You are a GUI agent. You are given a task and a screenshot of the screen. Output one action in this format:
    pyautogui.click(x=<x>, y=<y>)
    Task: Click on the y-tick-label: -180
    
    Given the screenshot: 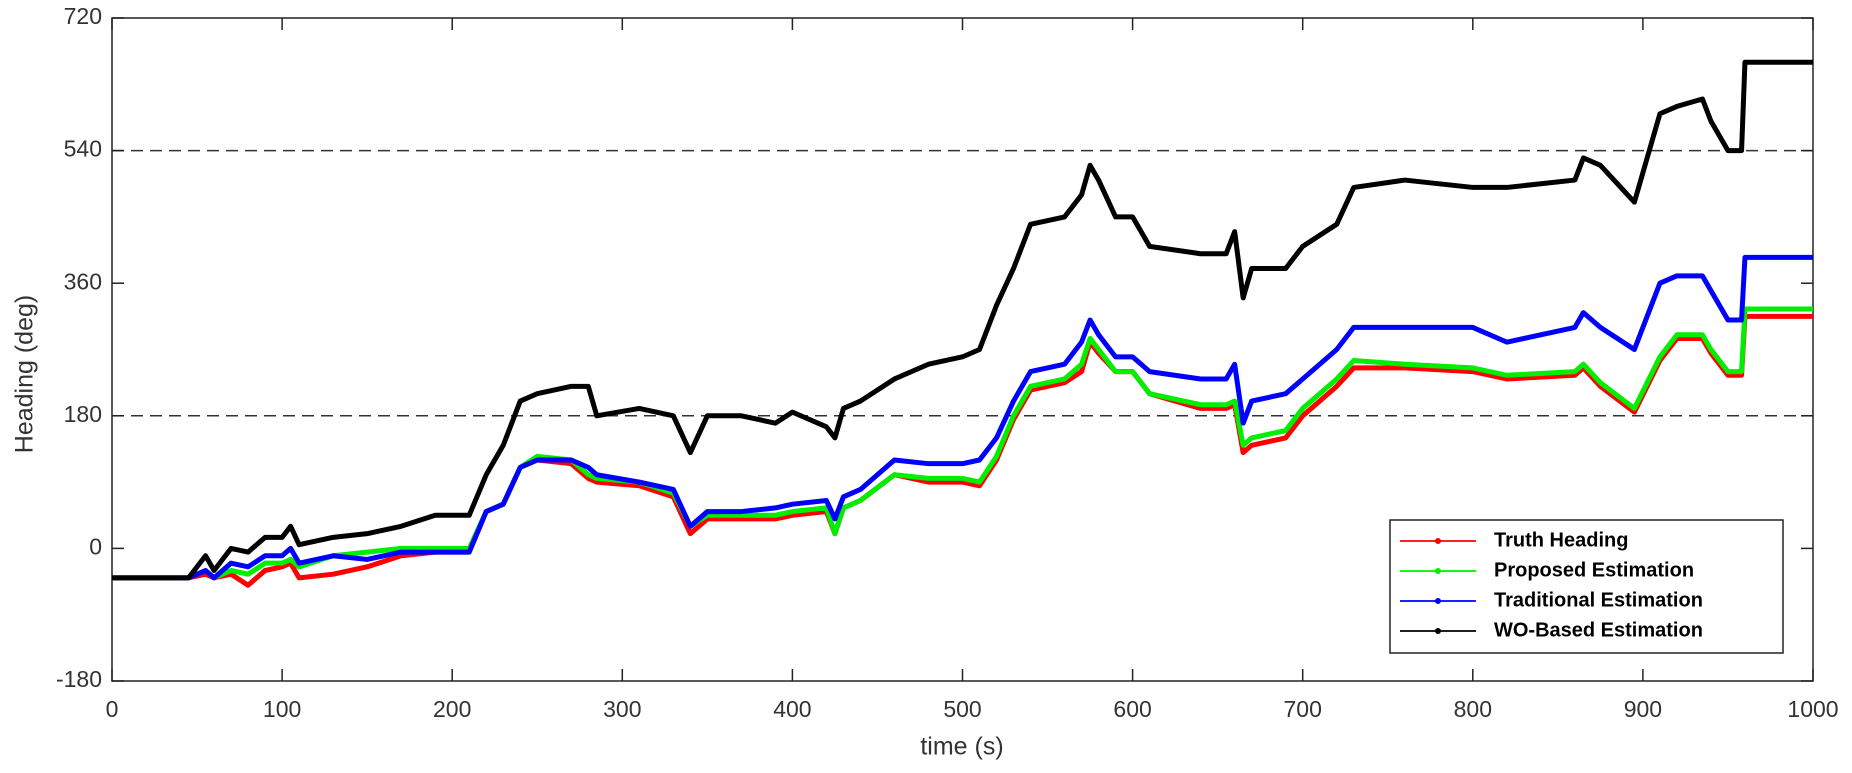 What is the action you would take?
    pyautogui.click(x=79, y=679)
    